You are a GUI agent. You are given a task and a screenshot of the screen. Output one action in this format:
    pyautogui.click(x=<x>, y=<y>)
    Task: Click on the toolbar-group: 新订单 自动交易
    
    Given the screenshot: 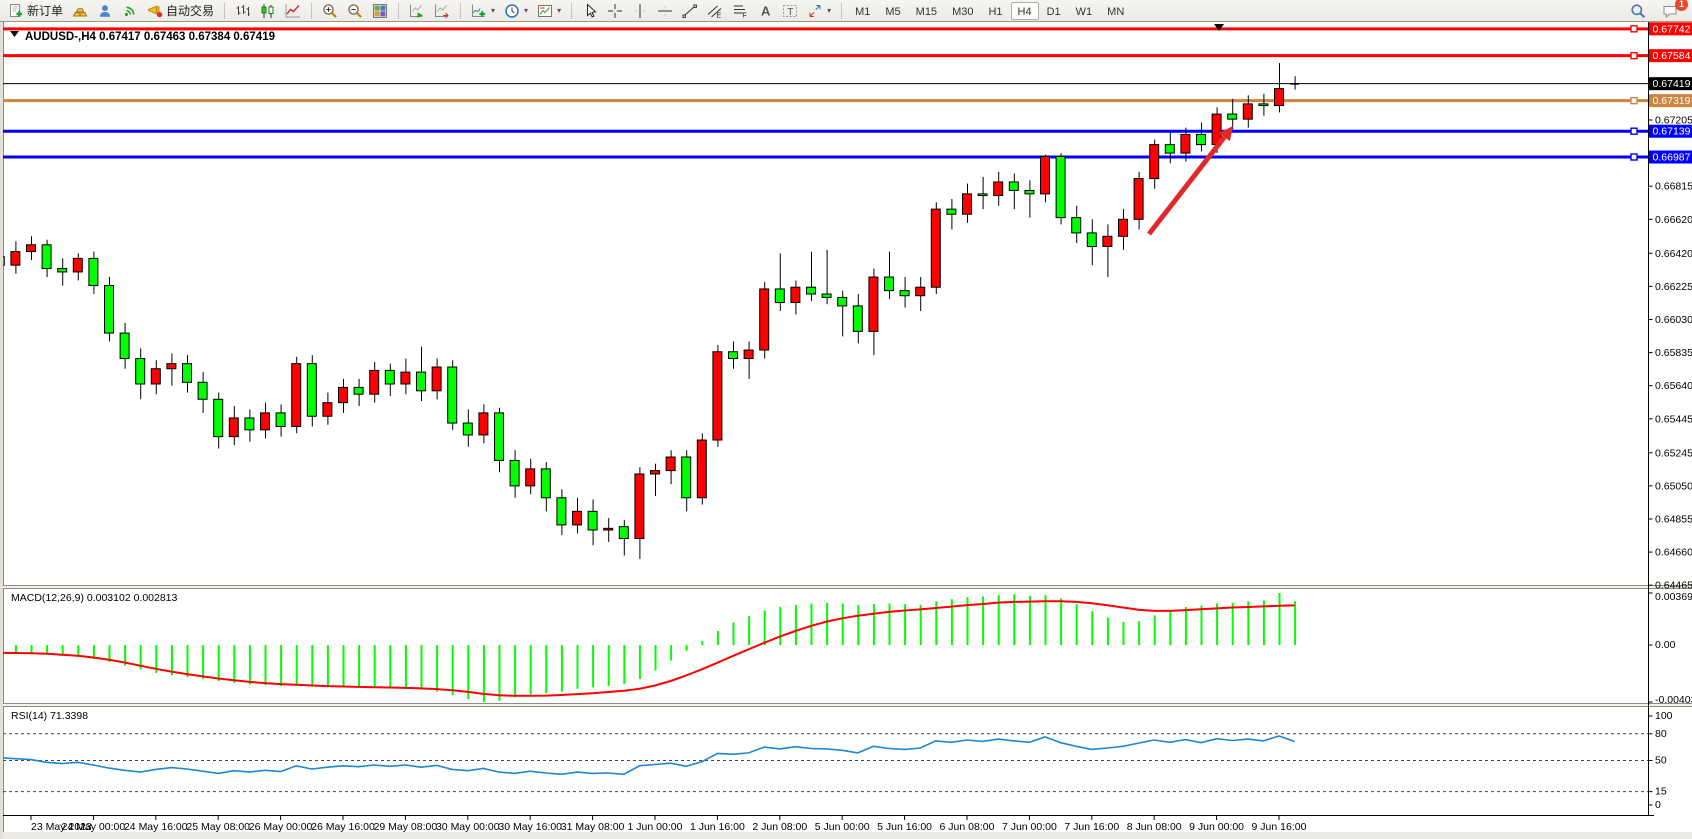 What is the action you would take?
    pyautogui.click(x=111, y=11)
    